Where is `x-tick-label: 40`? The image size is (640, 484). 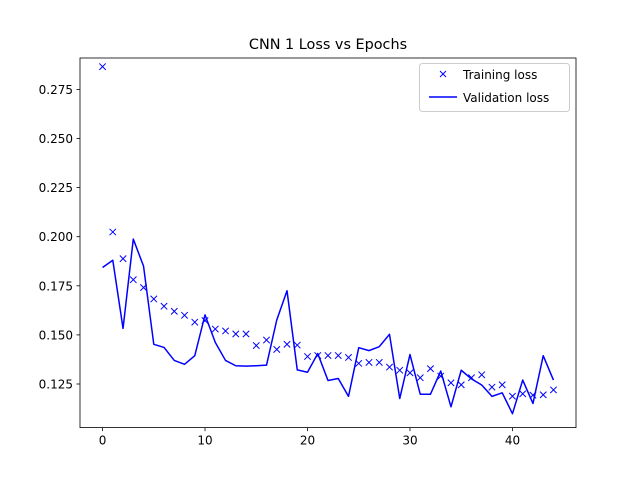
x-tick-label: 40 is located at coordinates (512, 441).